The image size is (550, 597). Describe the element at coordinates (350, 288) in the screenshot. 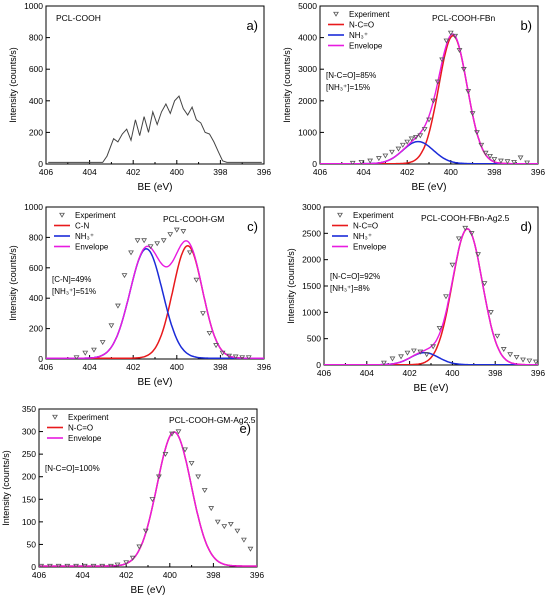

I see `composition-label: [NH₃⁺]=8%` at that location.